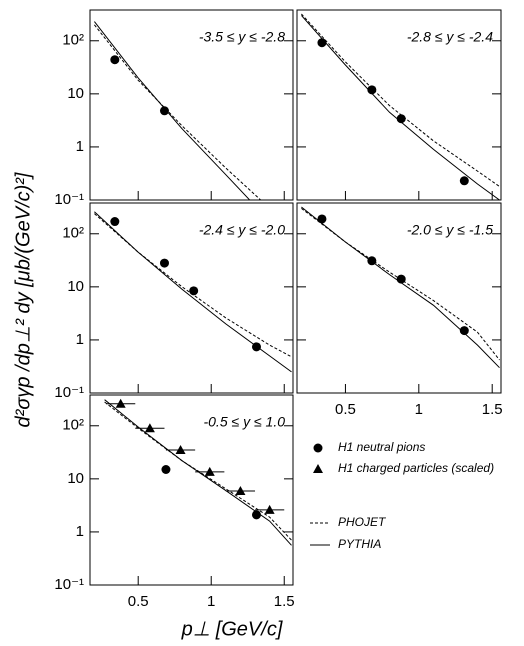  Describe the element at coordinates (450, 230) in the screenshot. I see `panel-label: -2.0 ≤ y ≤ -1.5` at that location.